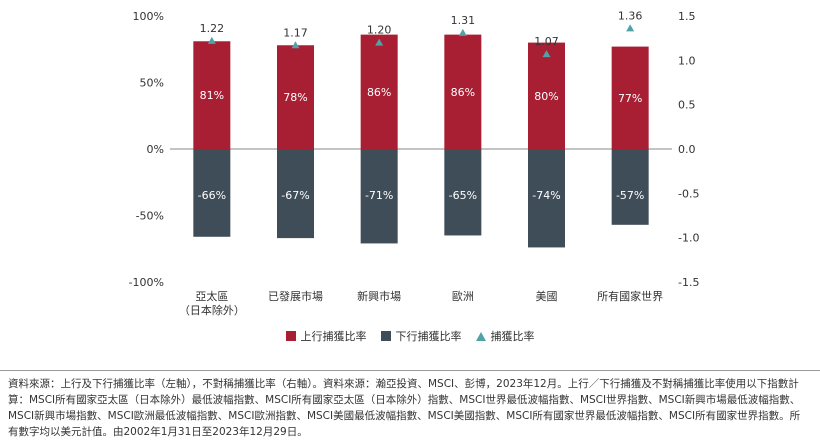  I want to click on legend-label-upside: 上行捕獲比率, so click(333, 336).